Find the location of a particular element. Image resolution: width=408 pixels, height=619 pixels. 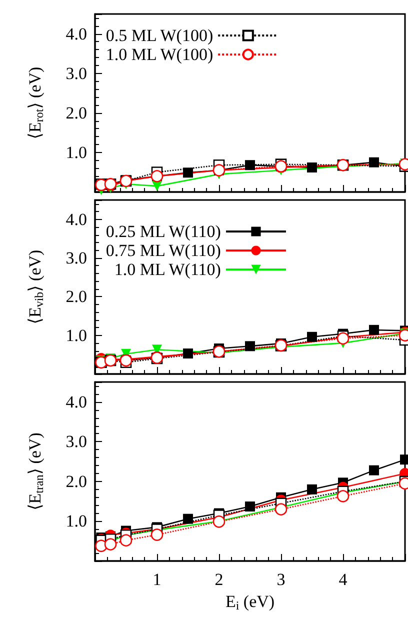

y-axis-title: ⟨Erot⟩ (eV) is located at coordinates (36, 103).